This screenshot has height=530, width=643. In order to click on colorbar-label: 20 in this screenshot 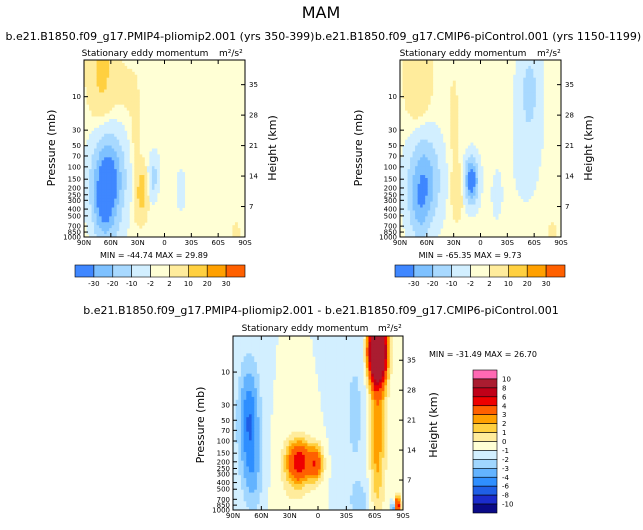, I will do `click(207, 284)`.